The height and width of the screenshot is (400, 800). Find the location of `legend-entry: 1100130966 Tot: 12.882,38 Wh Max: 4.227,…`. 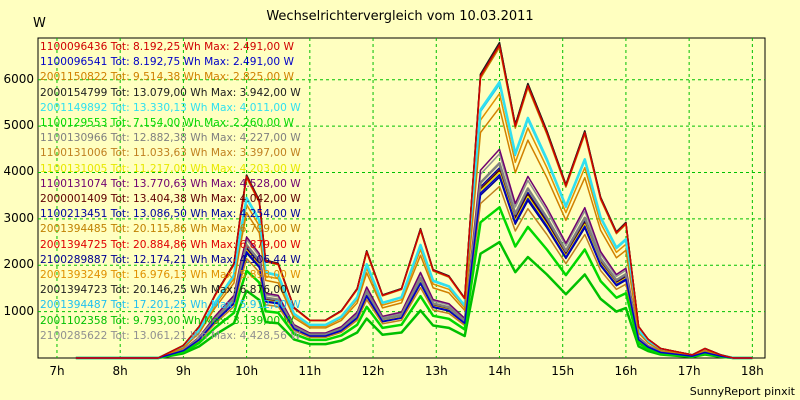

legend-entry: 1100130966 Tot: 12.882,38 Wh Max: 4.227,… is located at coordinates (170, 138).